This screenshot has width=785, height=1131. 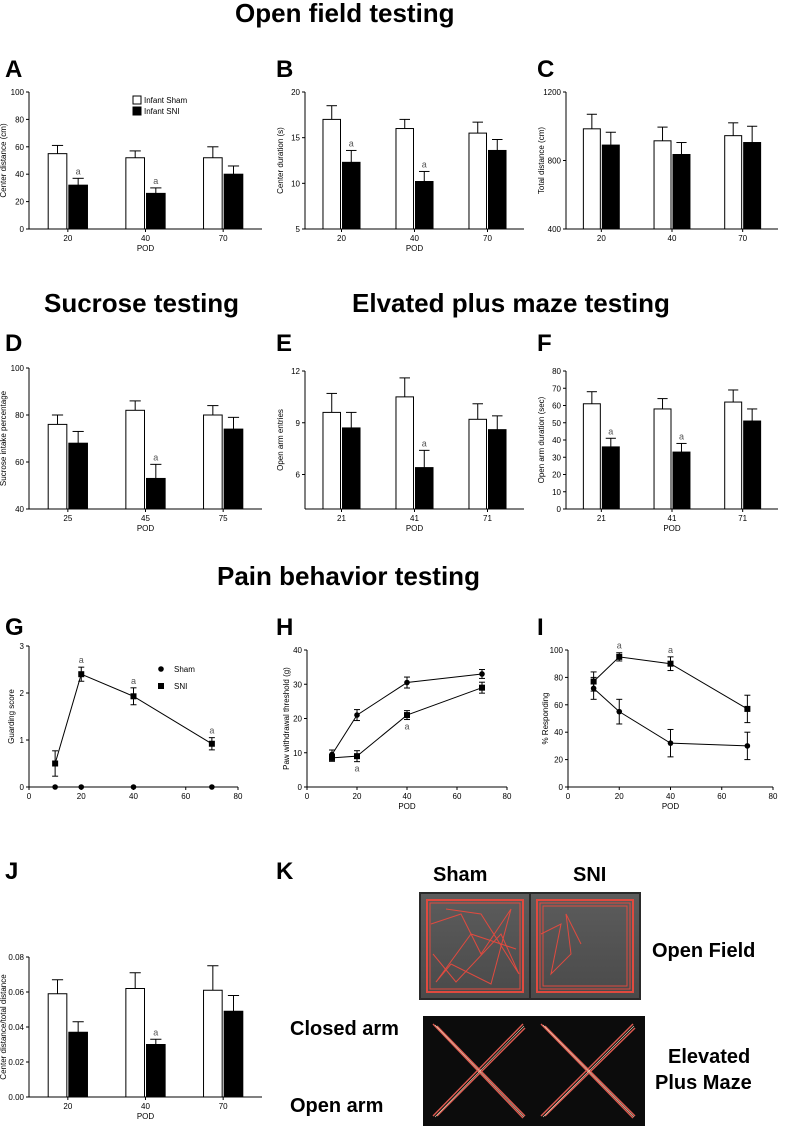 I want to click on panel-label-a: A, so click(x=14, y=69).